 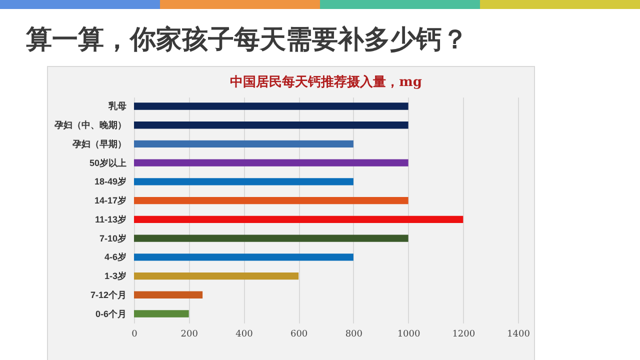 What do you see at coordinates (112, 238) in the screenshot?
I see `y-tick-label: 7-10岁` at bounding box center [112, 238].